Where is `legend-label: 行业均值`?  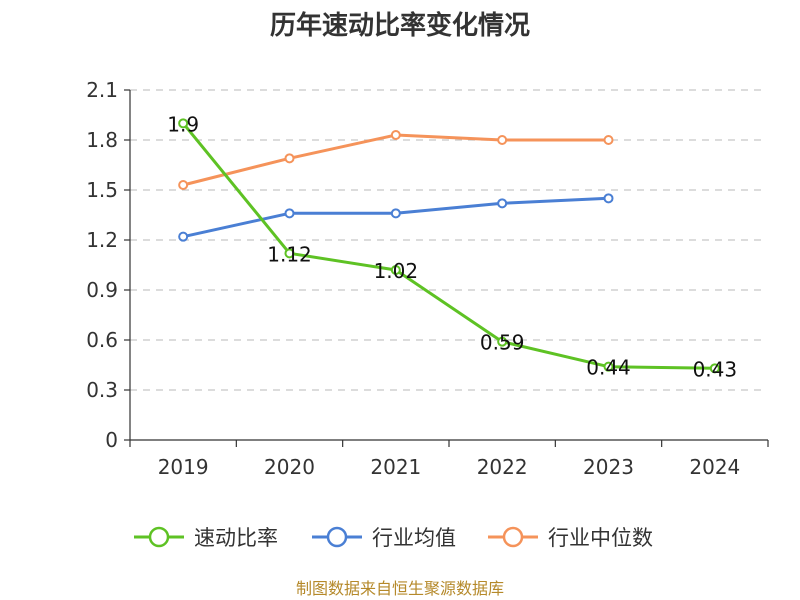
legend-label: 行业均值 is located at coordinates (414, 538).